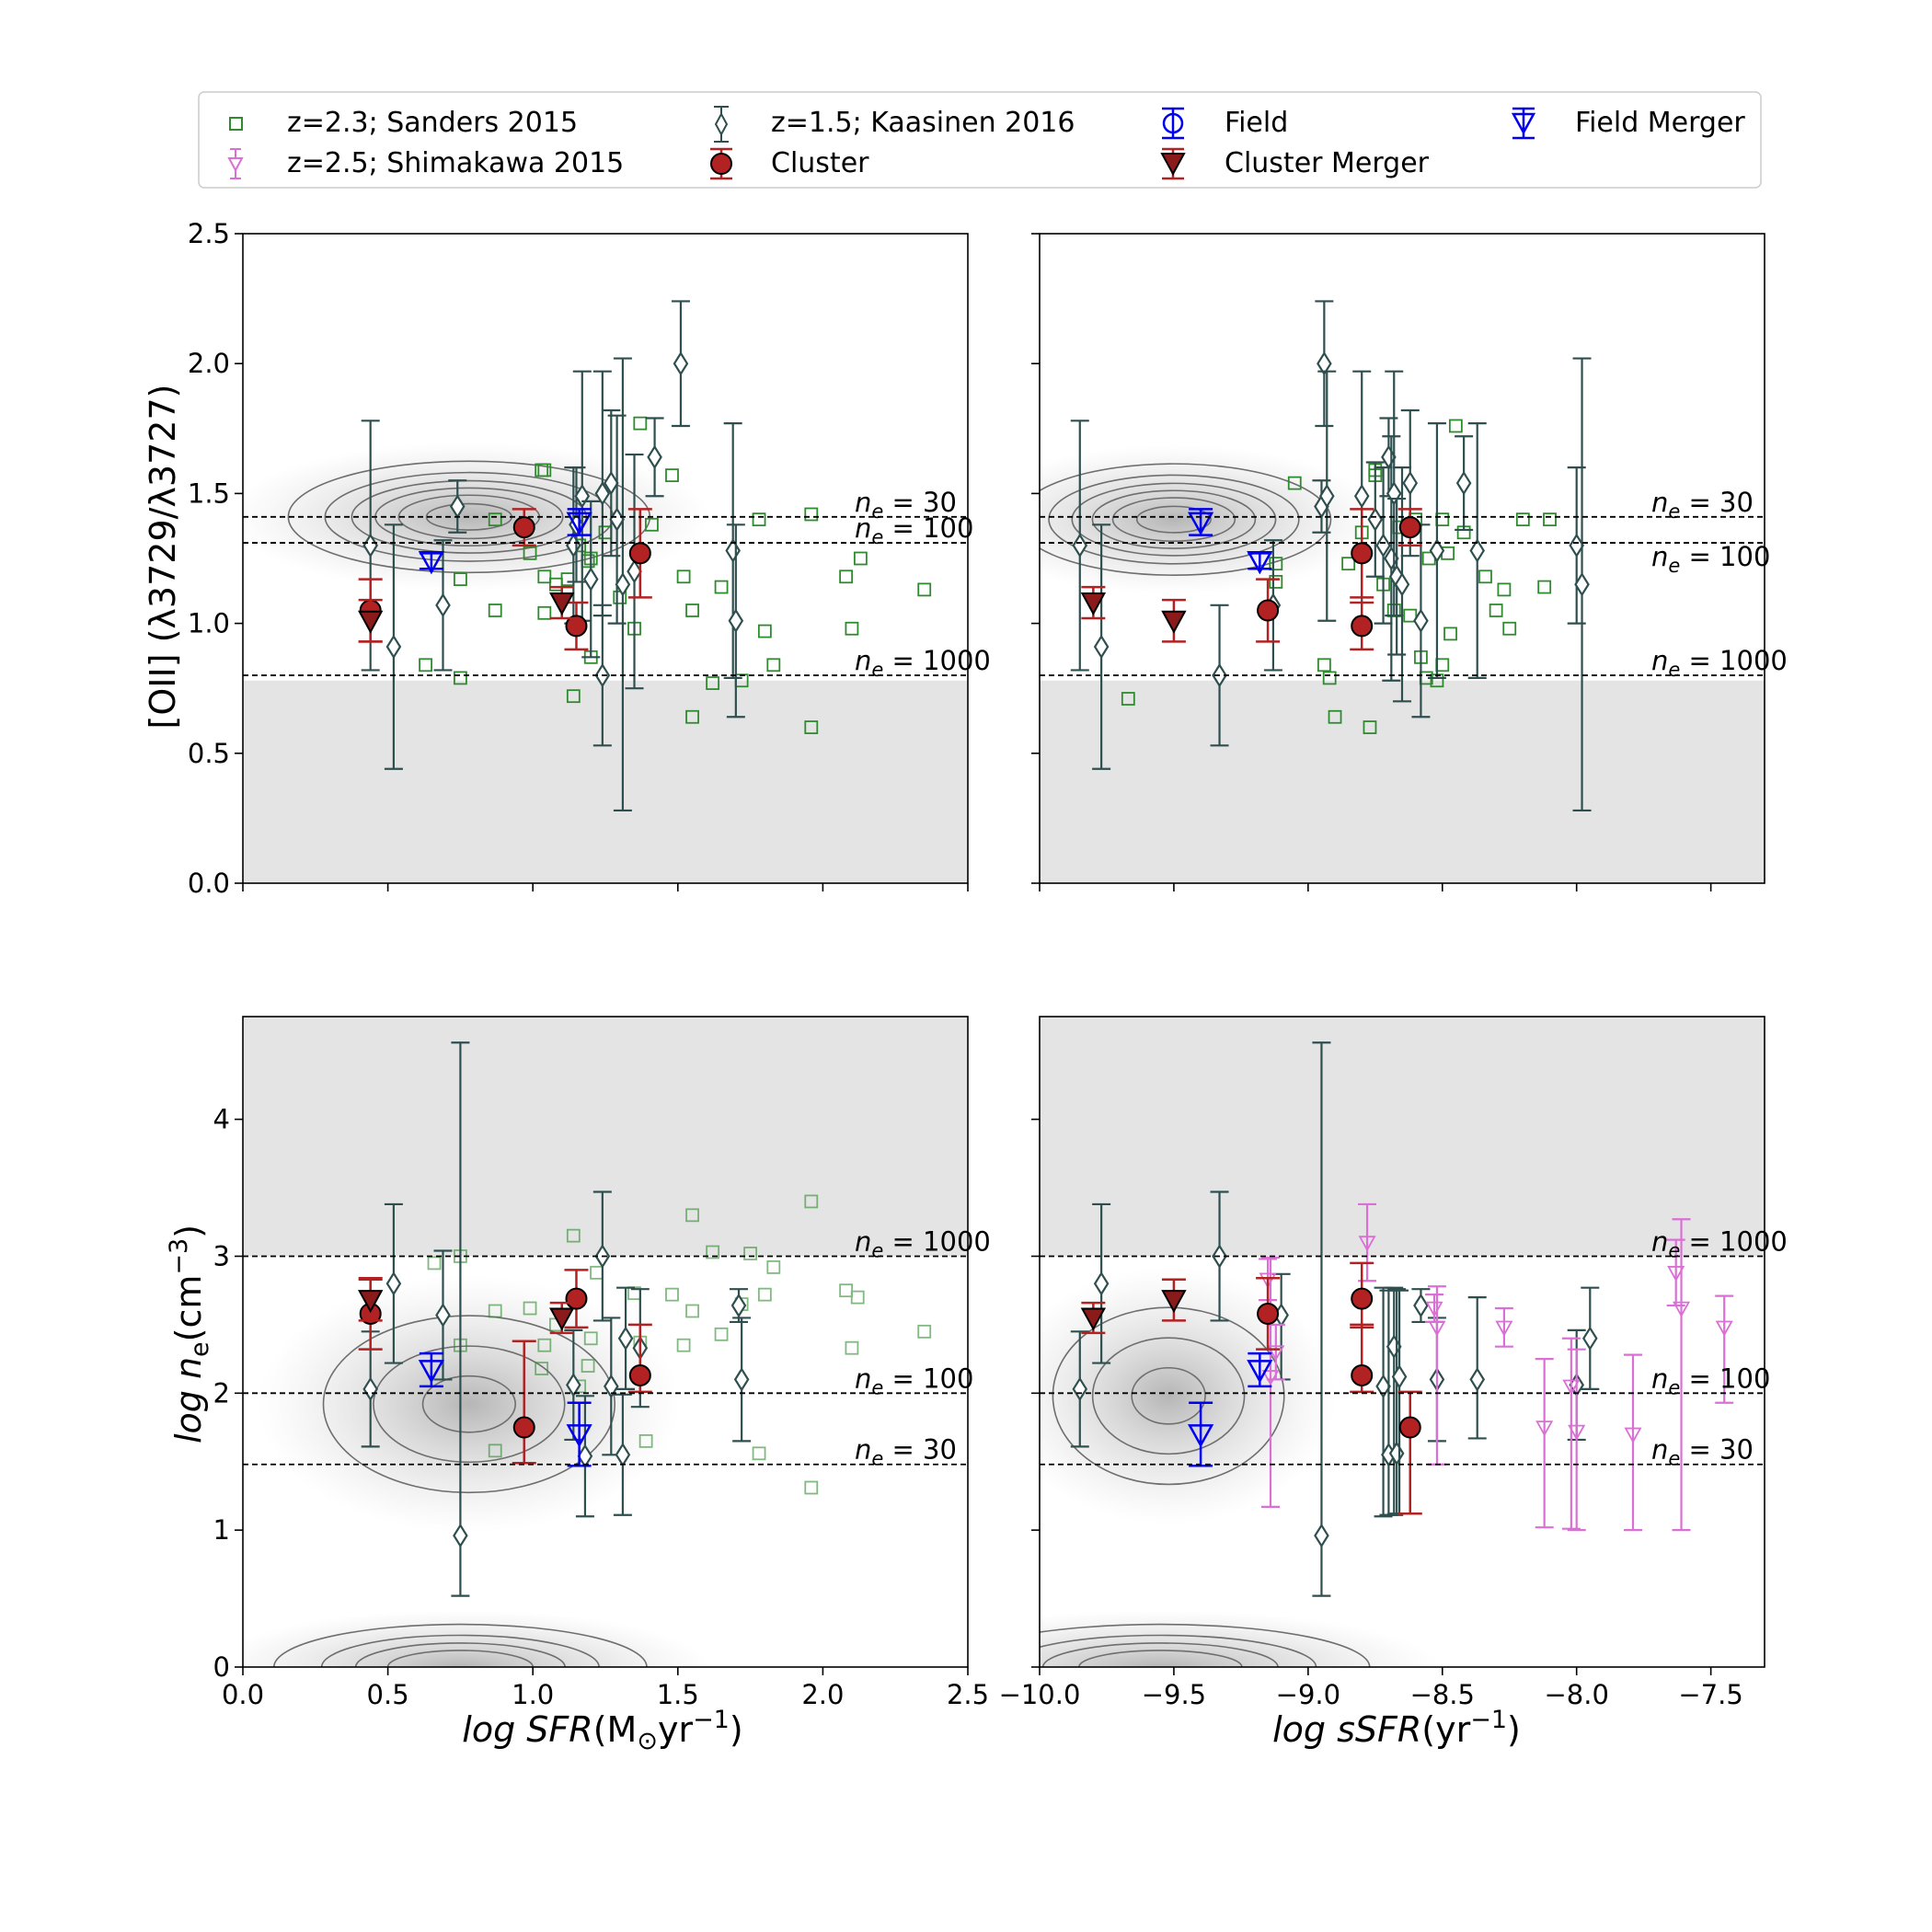 The height and width of the screenshot is (1932, 1932). I want to click on y-tick-label: 2.5, so click(209, 233).